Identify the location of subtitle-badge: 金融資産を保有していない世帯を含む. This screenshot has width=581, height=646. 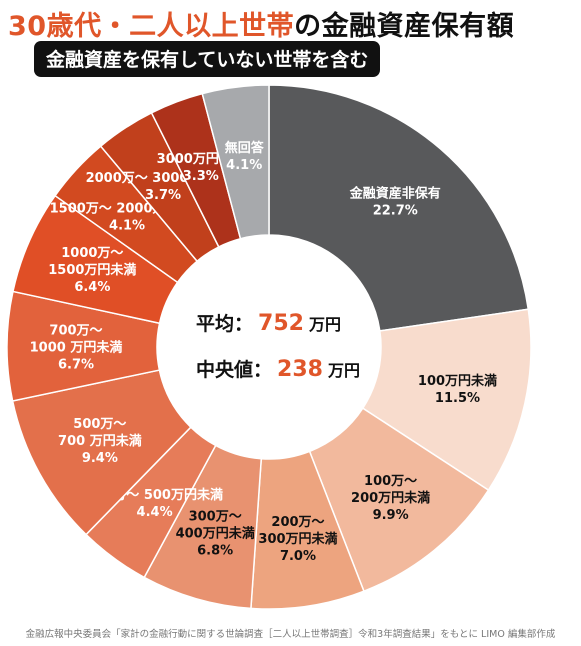
(207, 59).